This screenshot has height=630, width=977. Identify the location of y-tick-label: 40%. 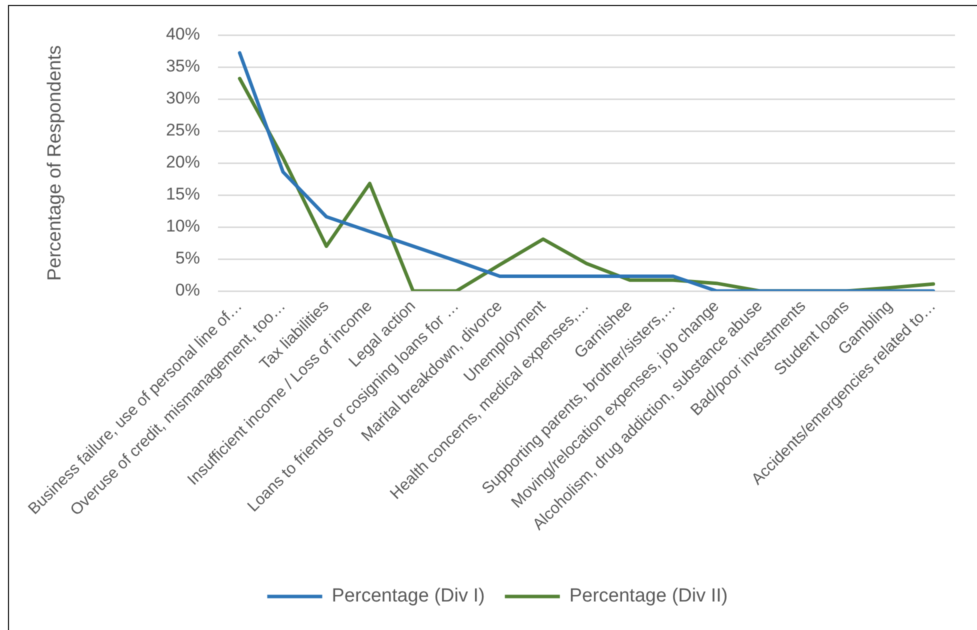
(183, 34).